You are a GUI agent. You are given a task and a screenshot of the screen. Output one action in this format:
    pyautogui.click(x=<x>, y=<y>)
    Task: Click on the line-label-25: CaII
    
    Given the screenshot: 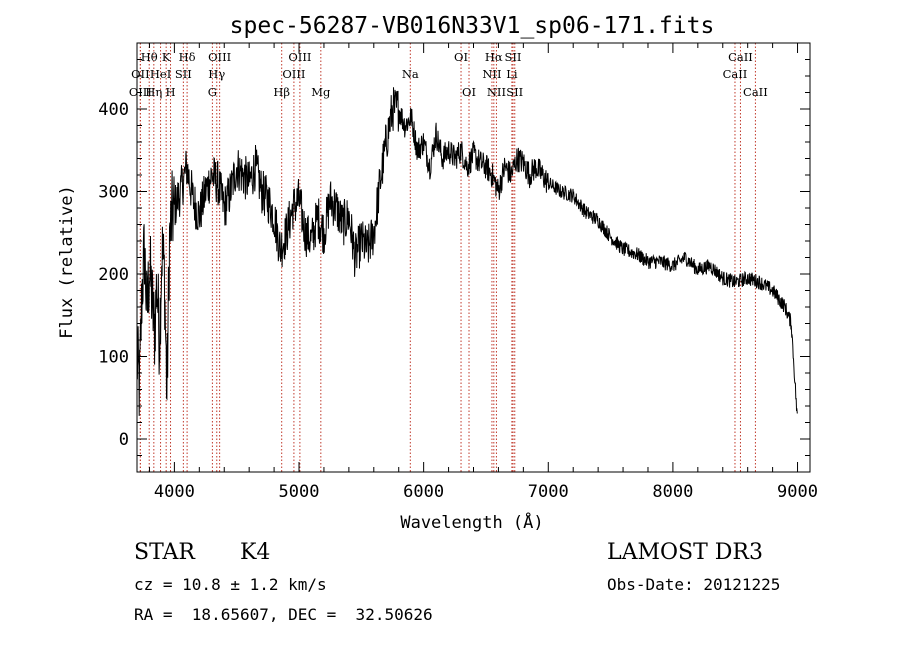 What is the action you would take?
    pyautogui.click(x=740, y=57)
    